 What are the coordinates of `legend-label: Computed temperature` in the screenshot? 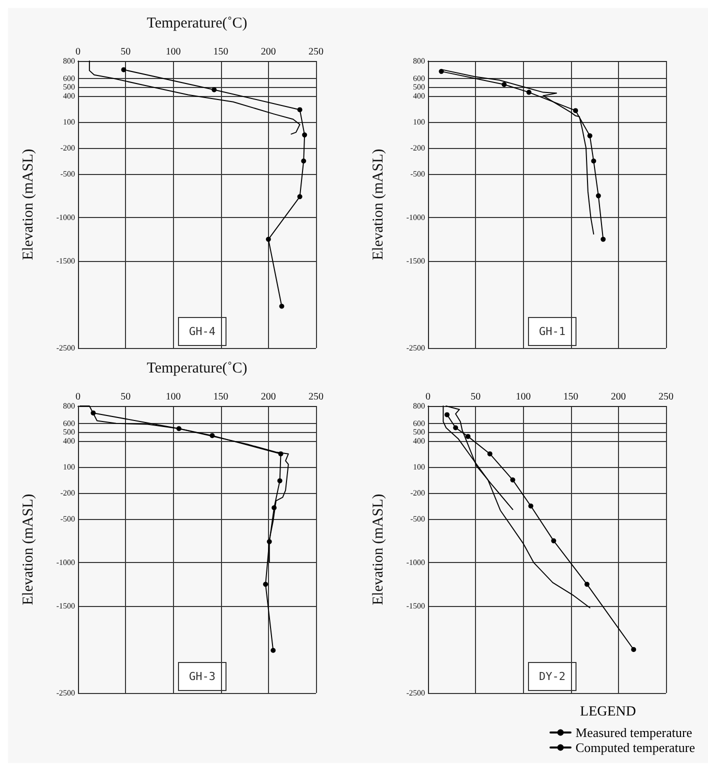 It's located at (636, 747).